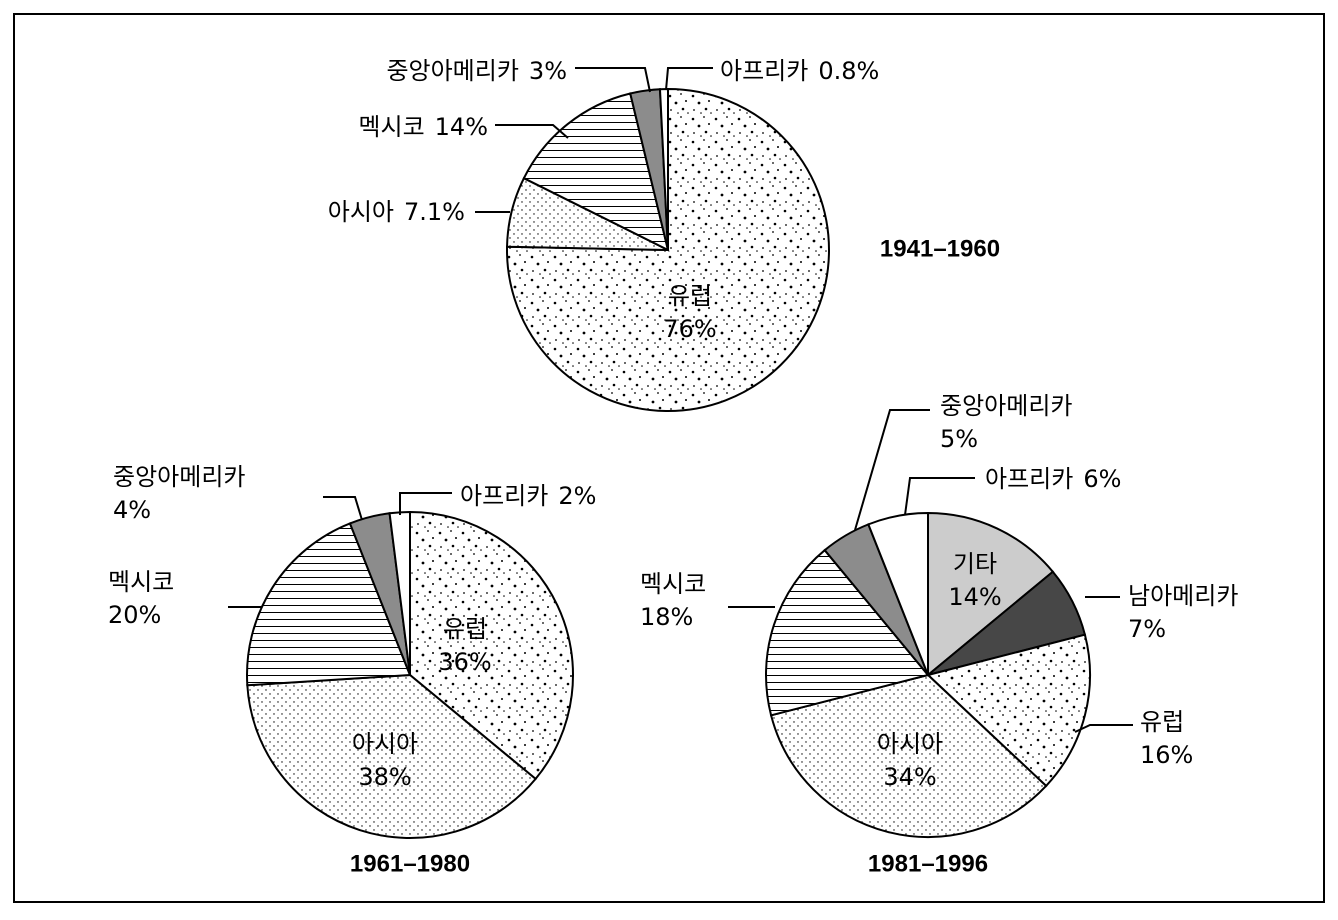 Image resolution: width=1338 pixels, height=920 pixels. Describe the element at coordinates (848, 71) in the screenshot. I see `value-label: 0.8%` at that location.